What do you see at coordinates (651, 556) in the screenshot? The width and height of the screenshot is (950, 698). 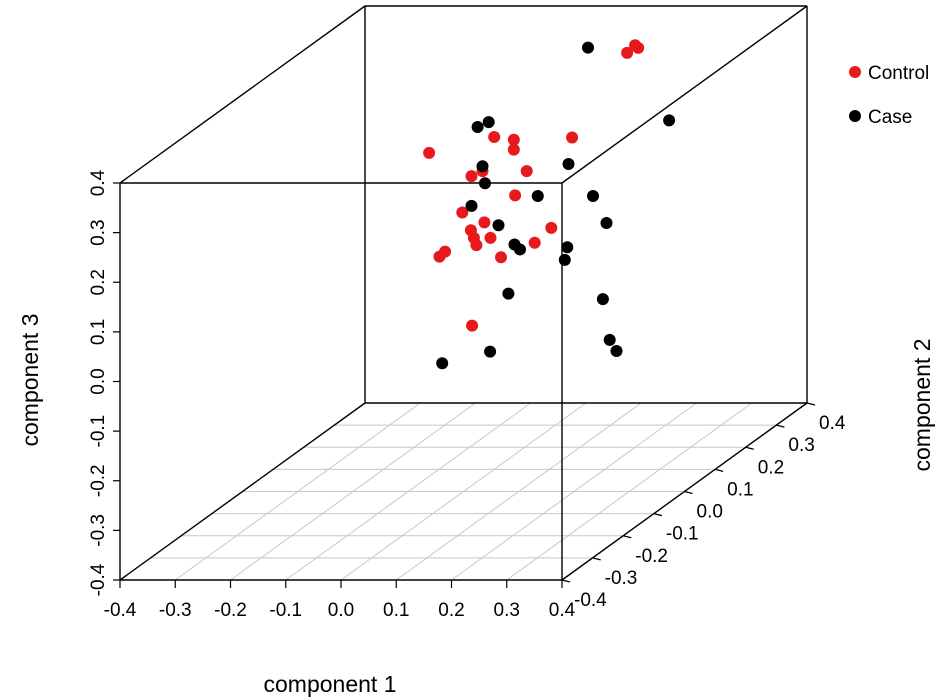 I see `y-axis-tick-label: -0.2` at bounding box center [651, 556].